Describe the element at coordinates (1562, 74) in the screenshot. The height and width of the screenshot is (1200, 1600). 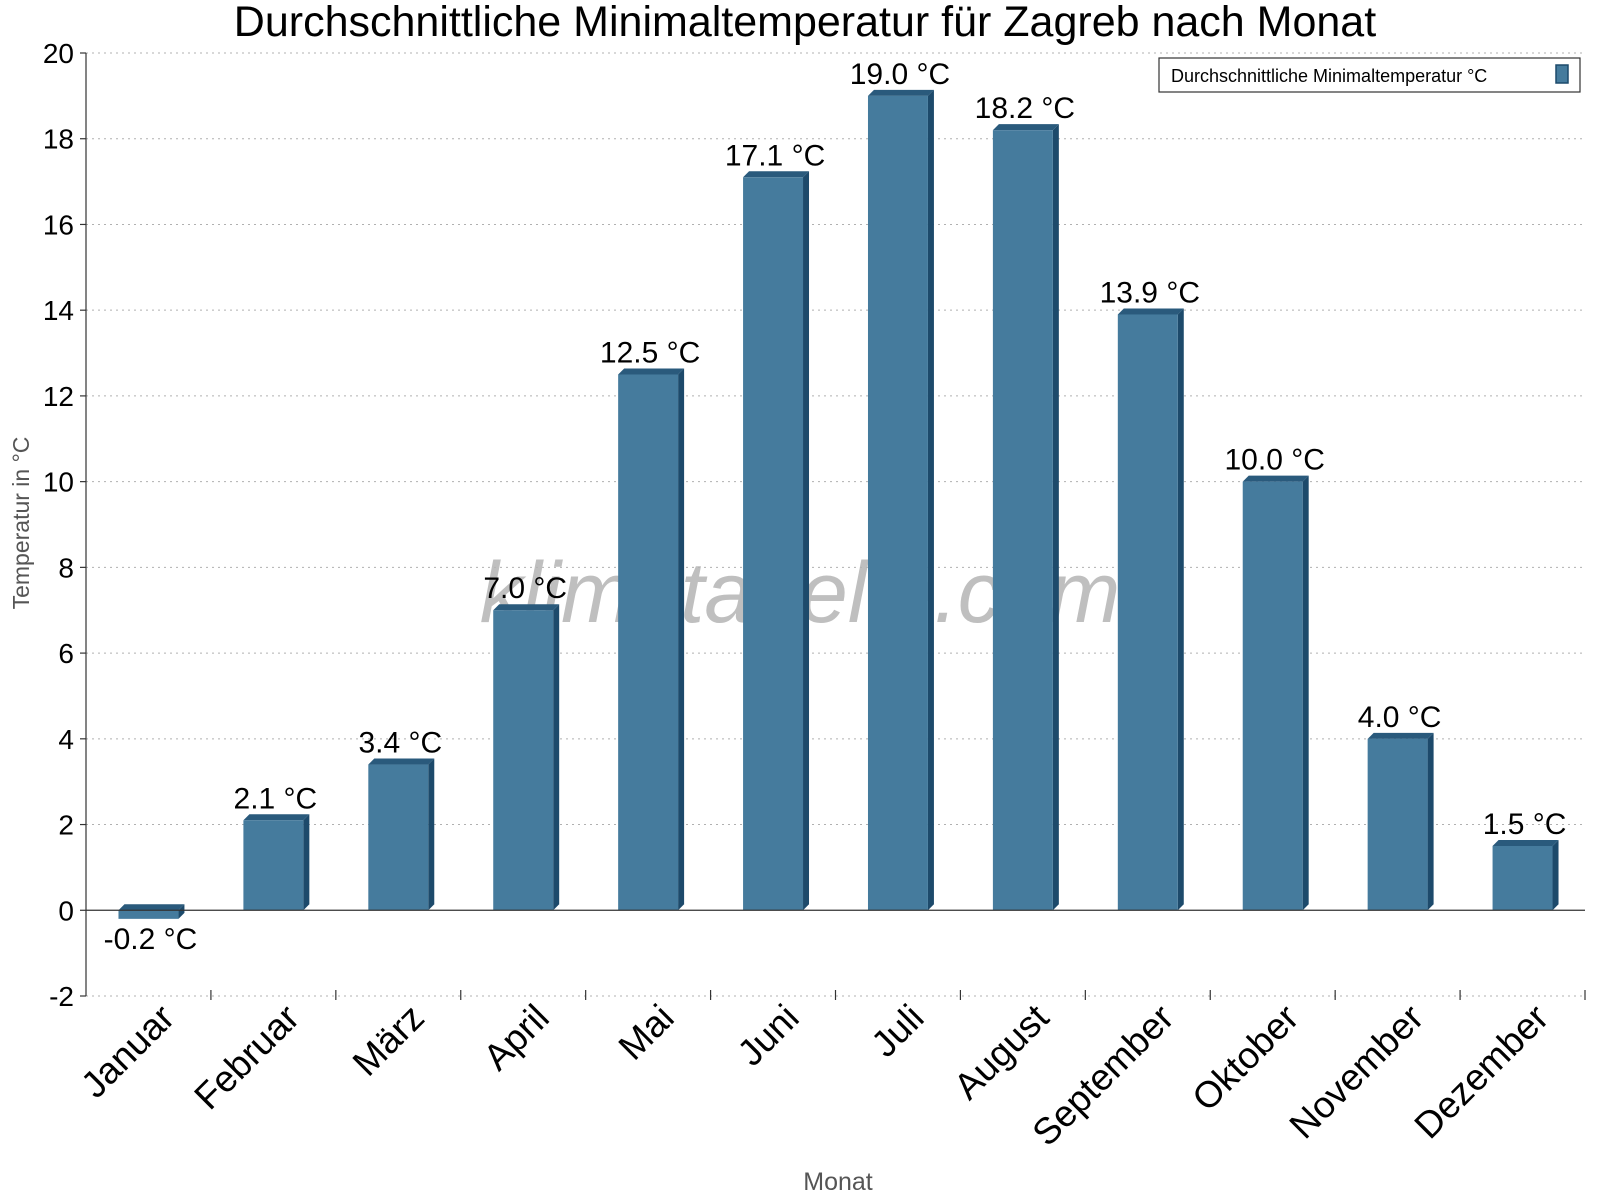
I see `legend-swatch` at that location.